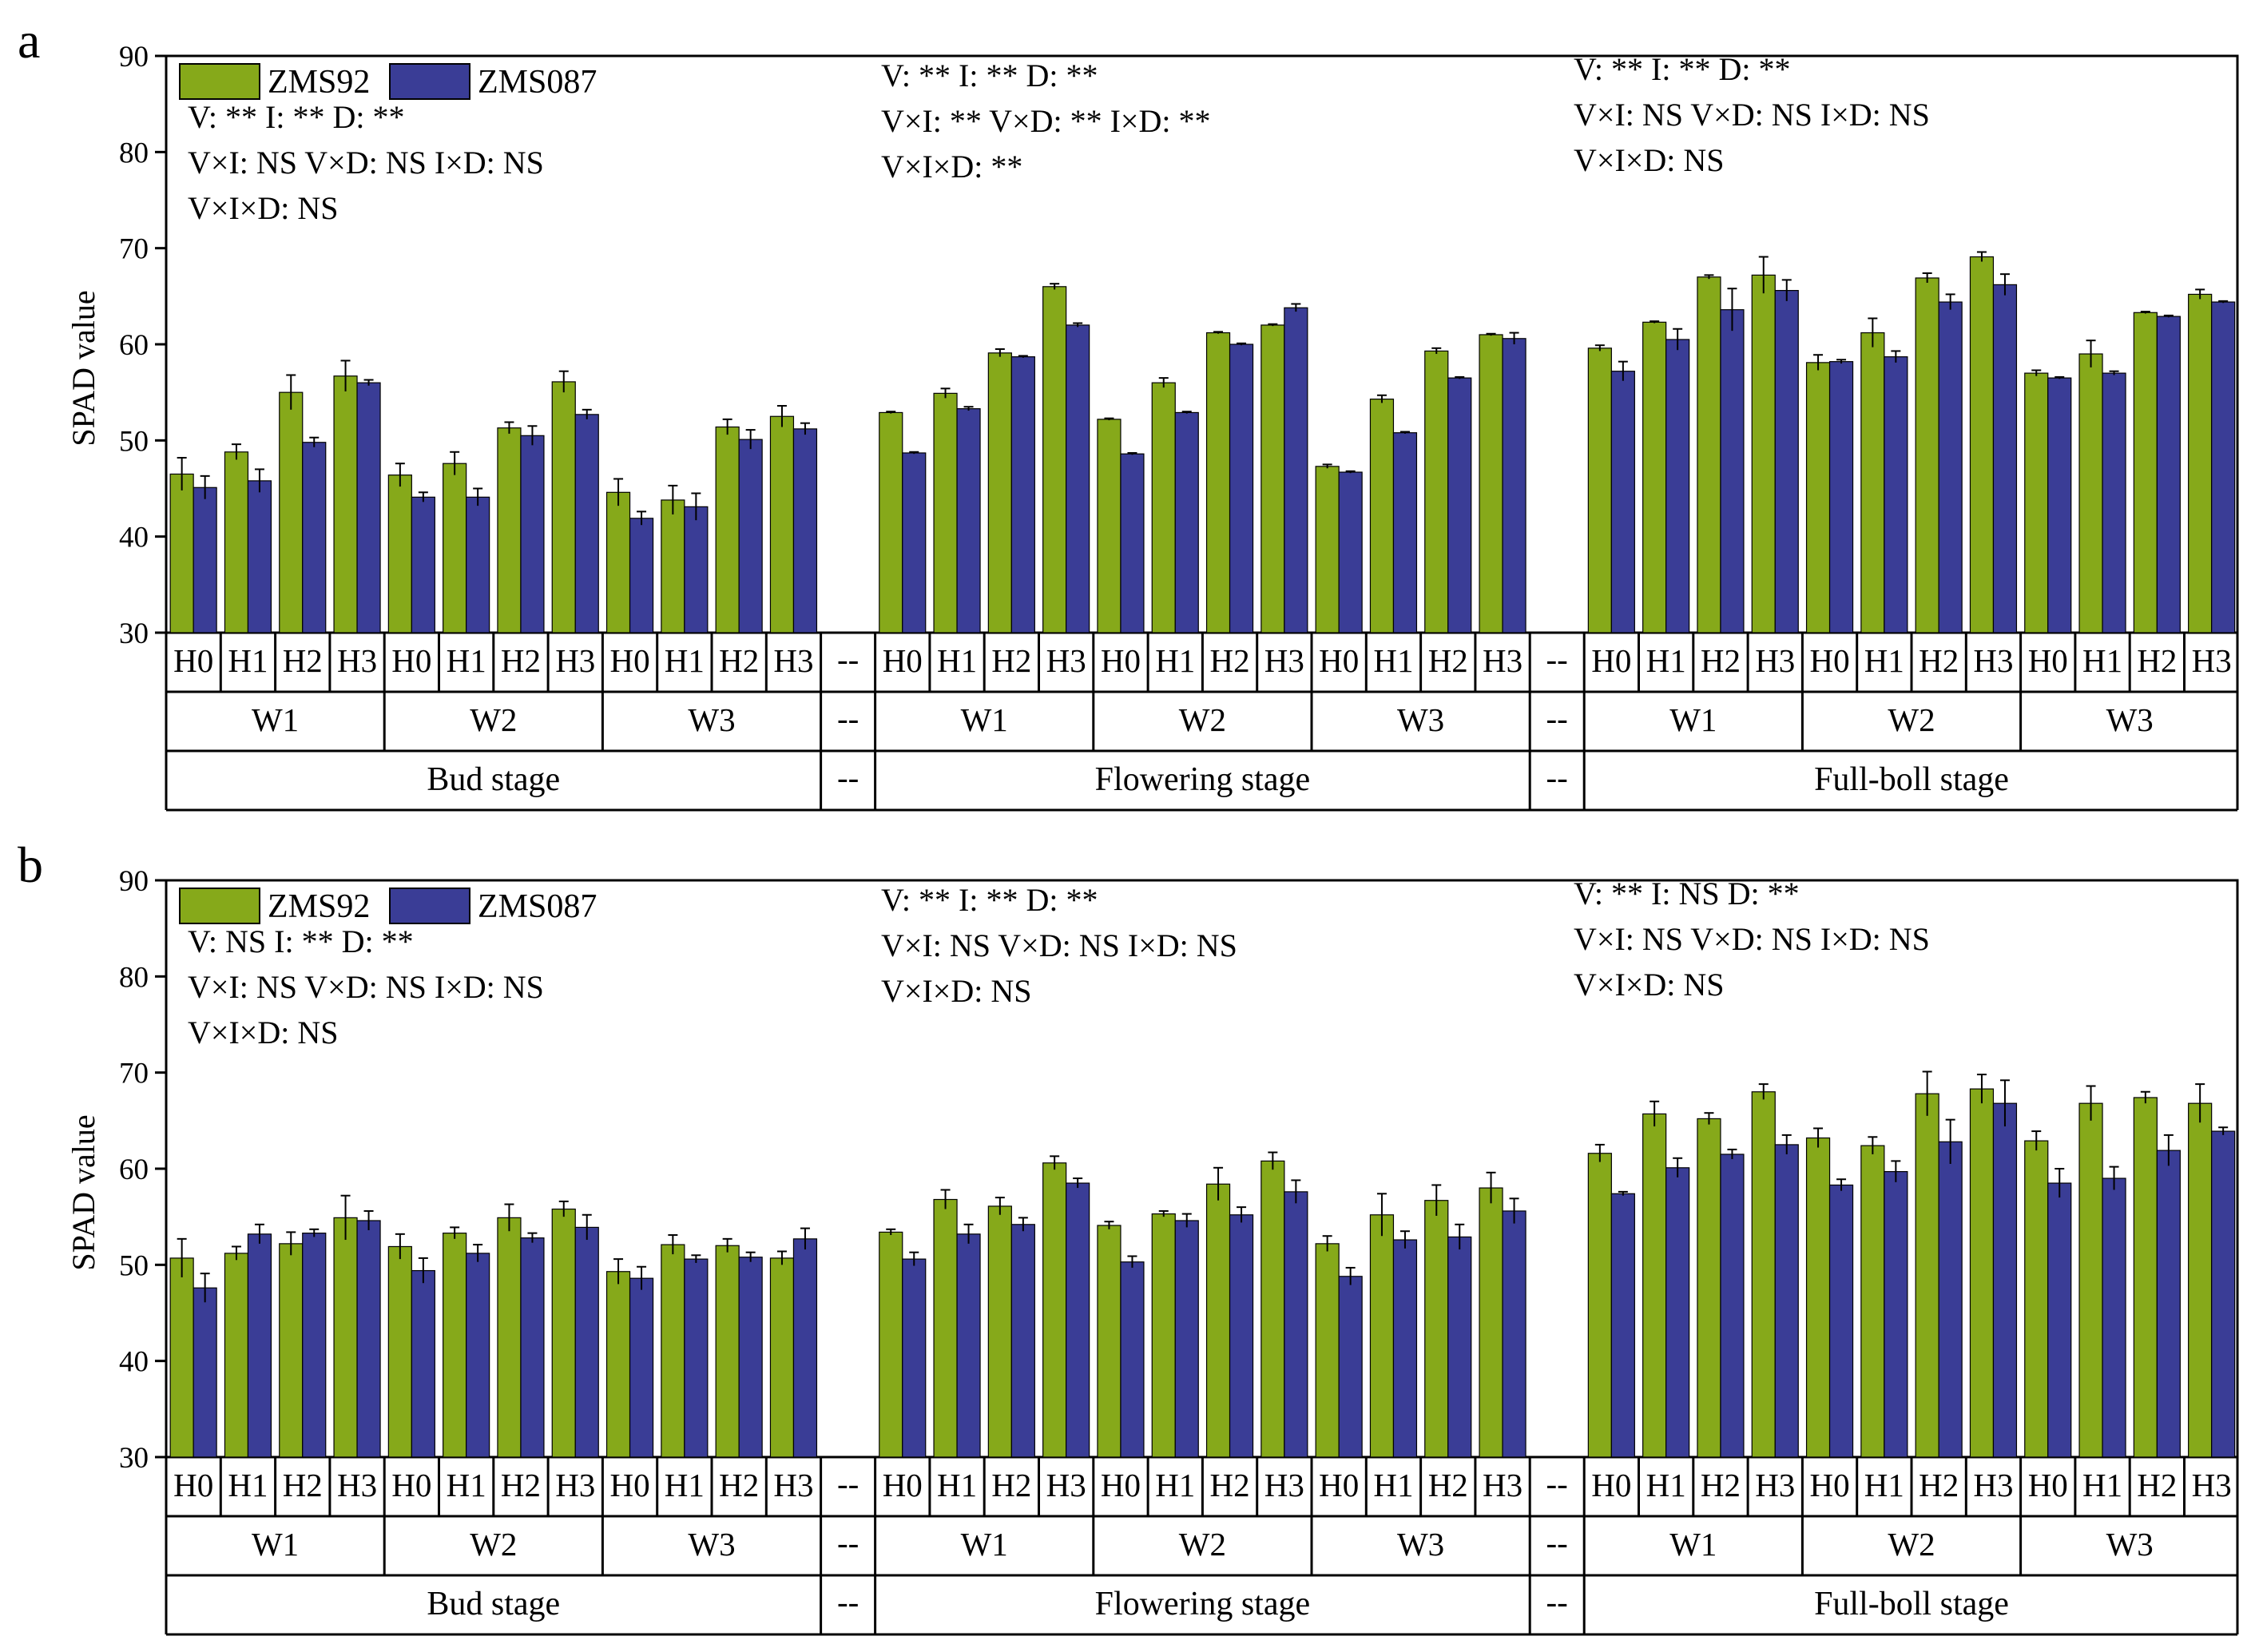 The height and width of the screenshot is (1652, 2255). Describe the element at coordinates (1687, 893) in the screenshot. I see `stat-line-b-2-0: V: ** I: NS D: **` at that location.